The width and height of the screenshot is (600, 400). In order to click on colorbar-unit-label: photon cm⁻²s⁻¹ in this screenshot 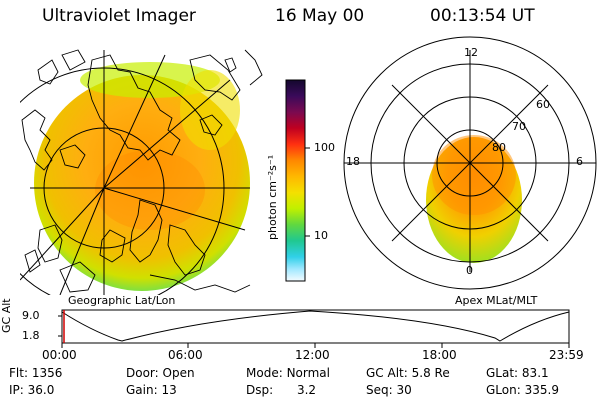, I will do `click(272, 197)`.